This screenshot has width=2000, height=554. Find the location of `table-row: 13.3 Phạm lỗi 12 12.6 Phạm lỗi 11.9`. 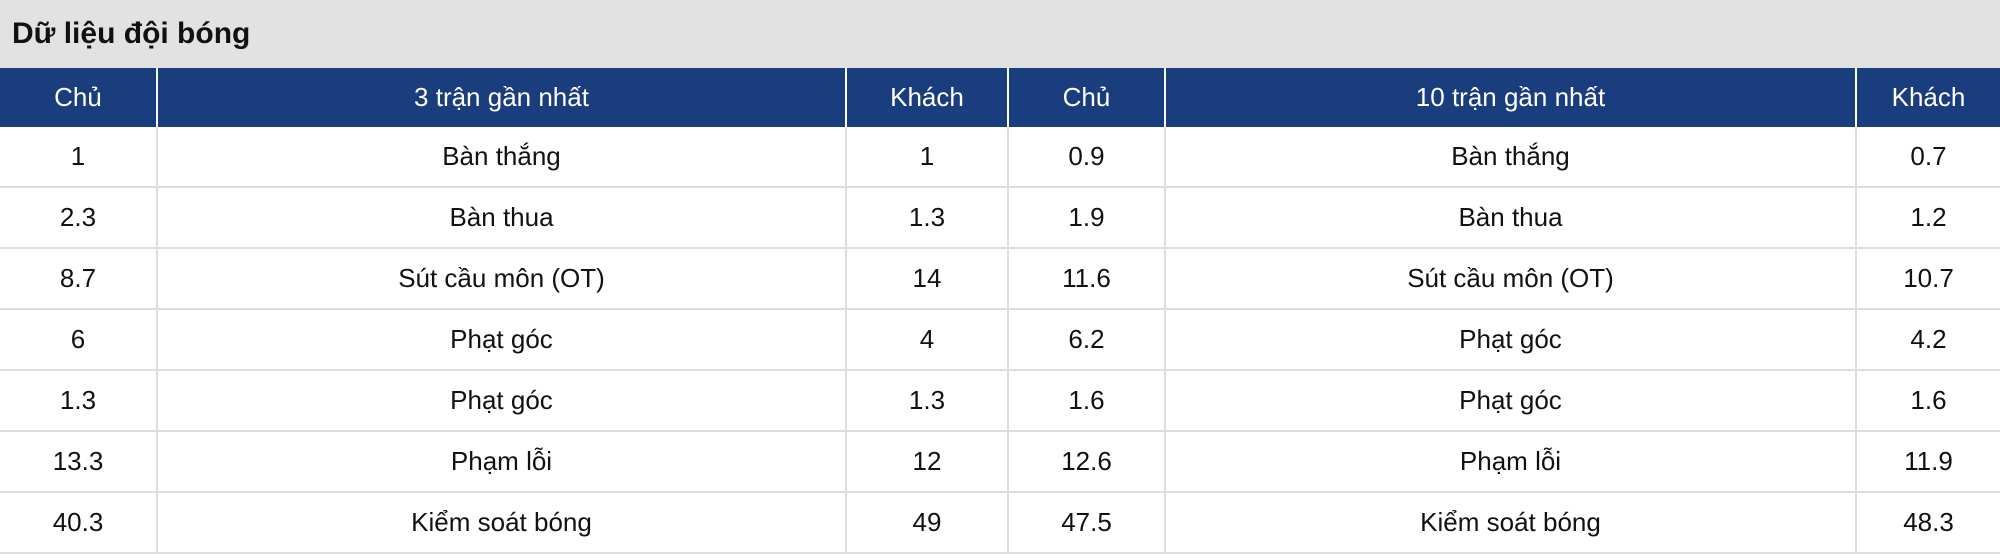

table-row: 13.3 Phạm lỗi 12 12.6 Phạm lỗi 11.9 is located at coordinates (1000, 462).